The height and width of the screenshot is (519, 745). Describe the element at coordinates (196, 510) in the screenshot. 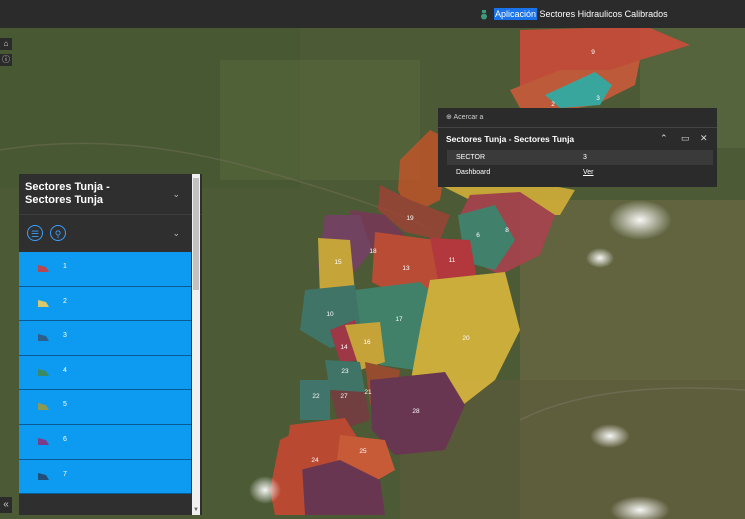

I see `scroll-down-icon: ▼` at that location.